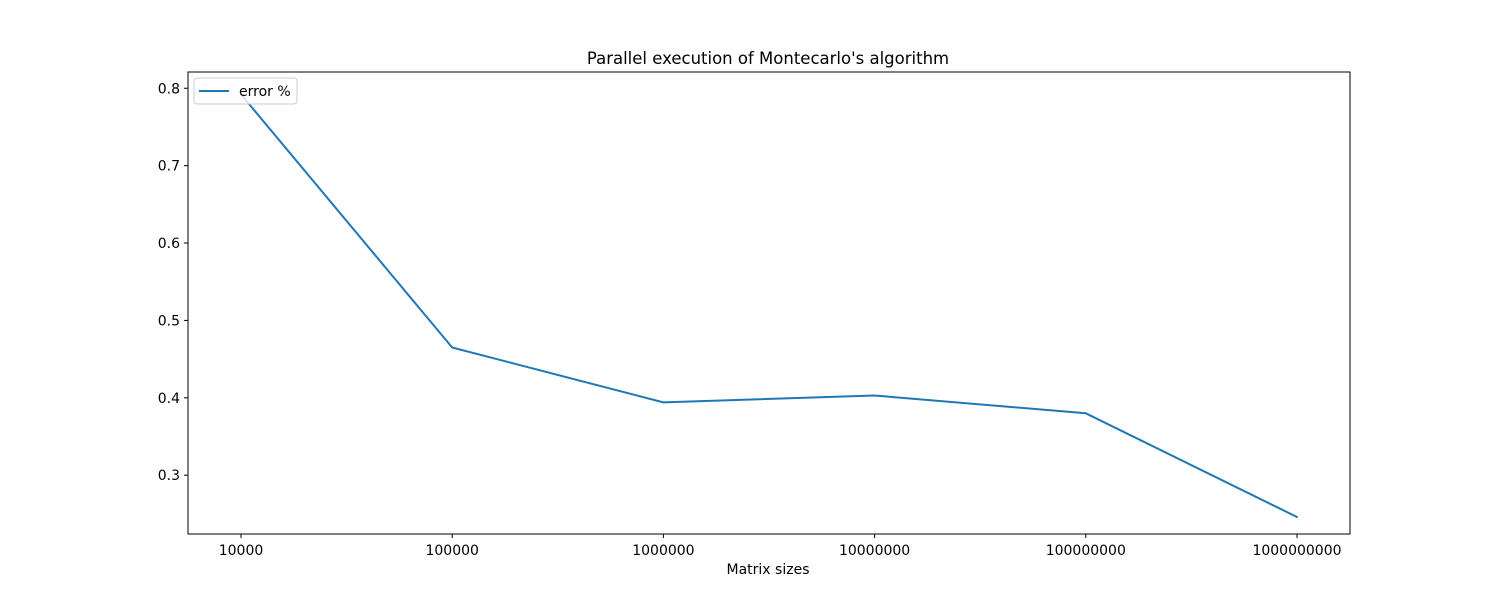 This screenshot has height=604, width=1500. Describe the element at coordinates (169, 321) in the screenshot. I see `y-tick-label: 0.5` at that location.